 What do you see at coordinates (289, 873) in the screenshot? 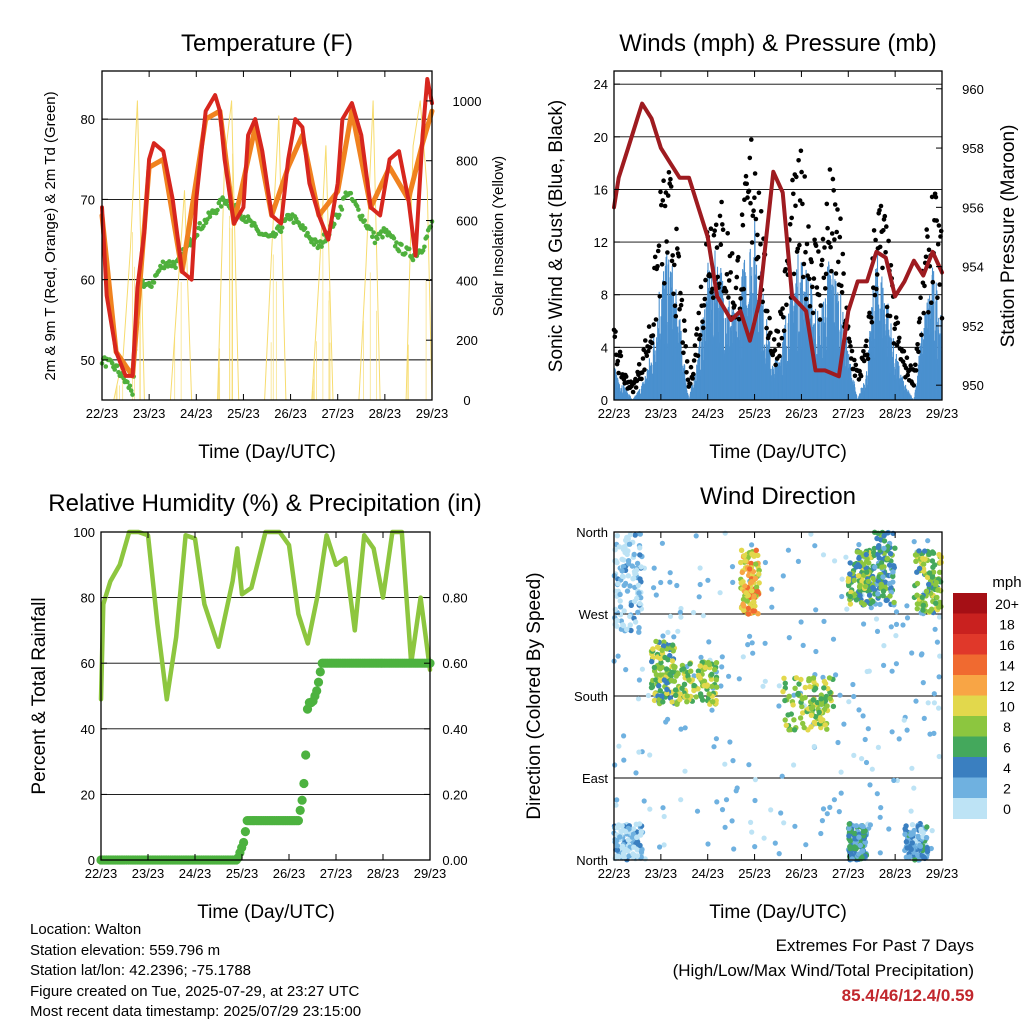
I see `x-tick-label: 26/23` at bounding box center [289, 873].